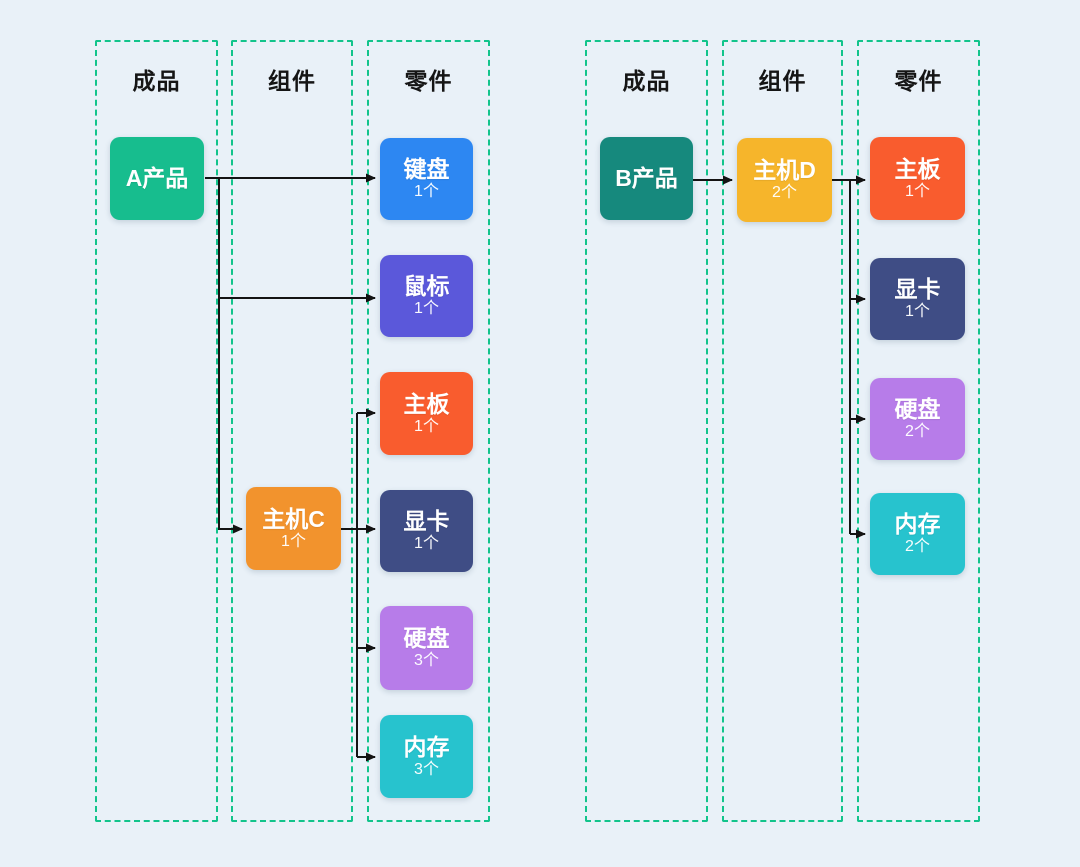 The image size is (1080, 867). I want to click on node-b-product: B产品, so click(646, 178).